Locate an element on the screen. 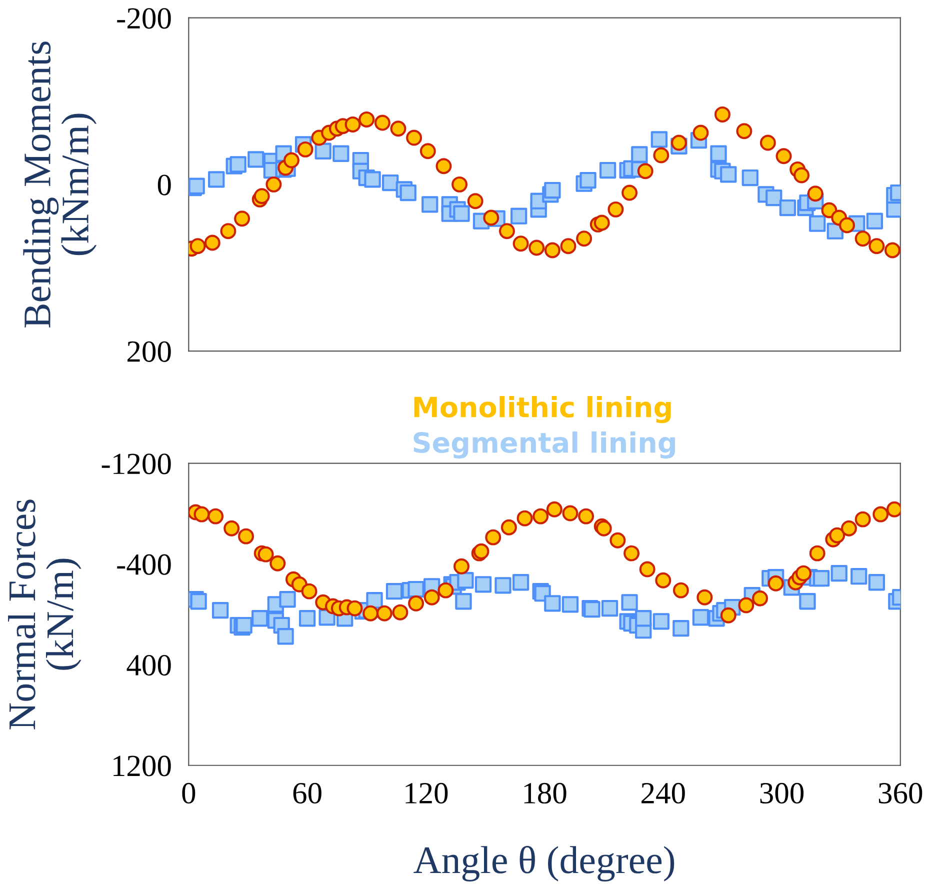  y-tick-label: 200 is located at coordinates (149, 351).